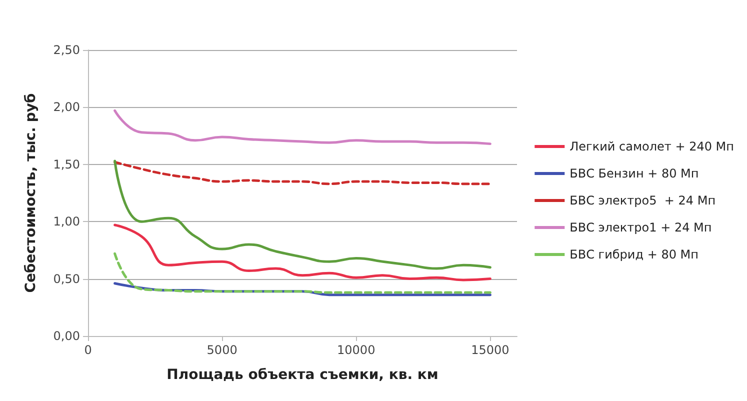 This screenshot has height=401, width=747. Describe the element at coordinates (66, 50) in the screenshot. I see `y-tick-label: 2,50` at that location.